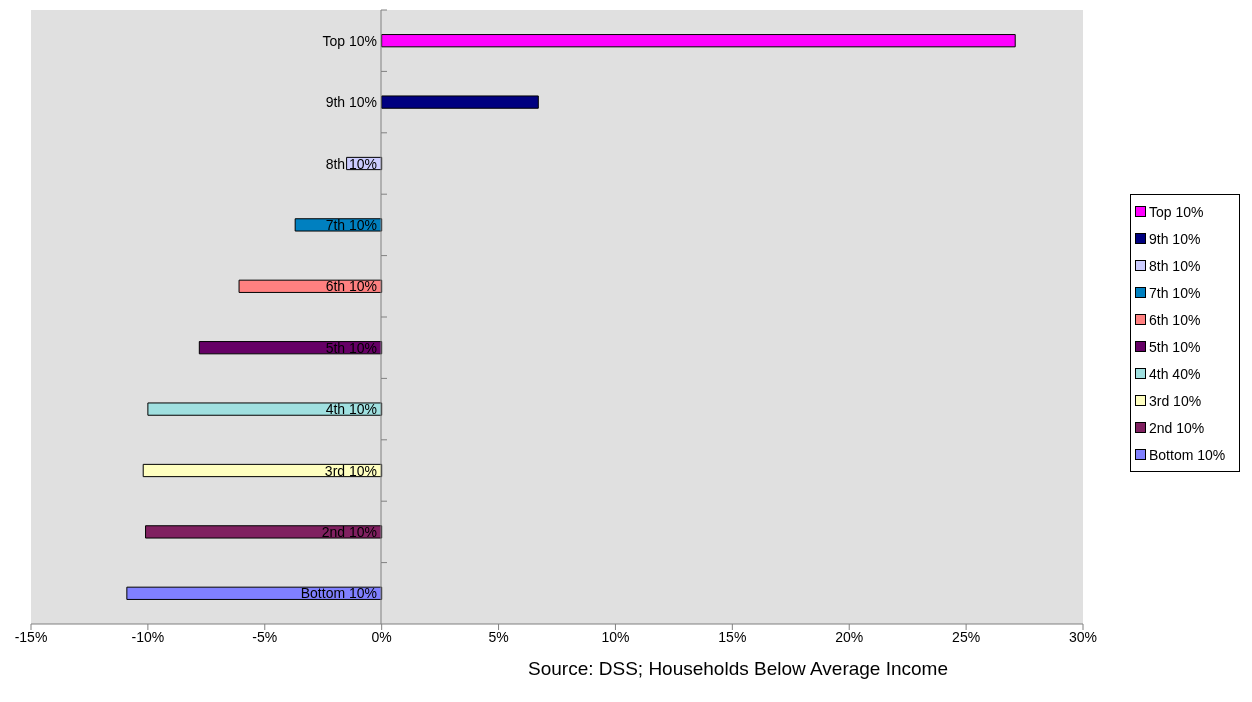  Describe the element at coordinates (1175, 401) in the screenshot. I see `legend-label: 3rd 10%` at that location.